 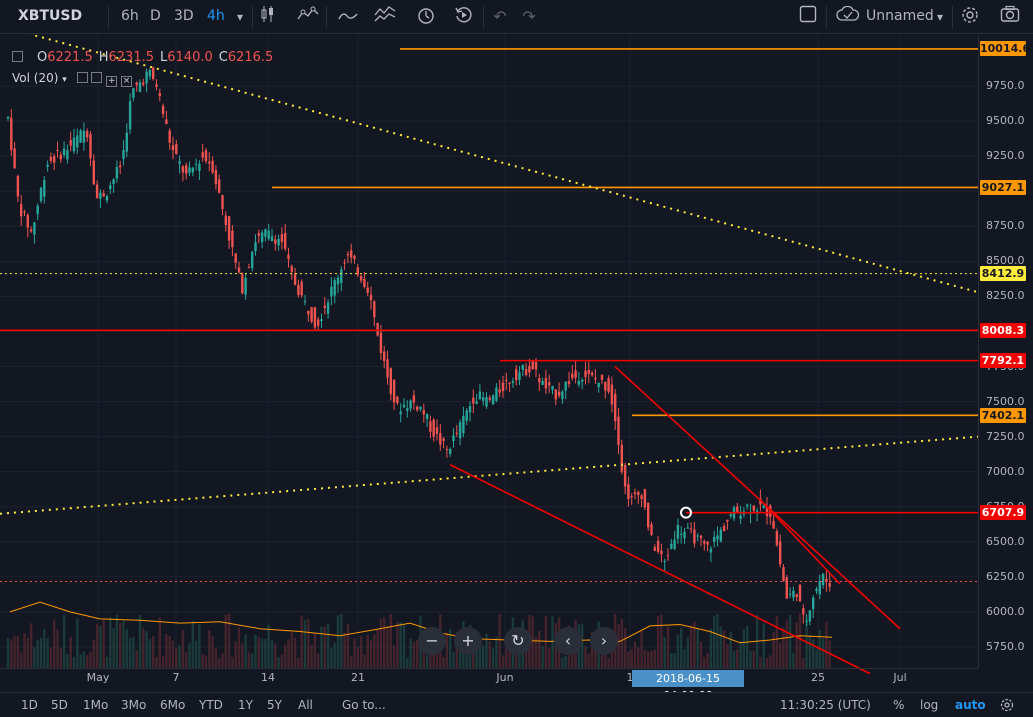 I want to click on zoom-out-icon: −, so click(x=432, y=641).